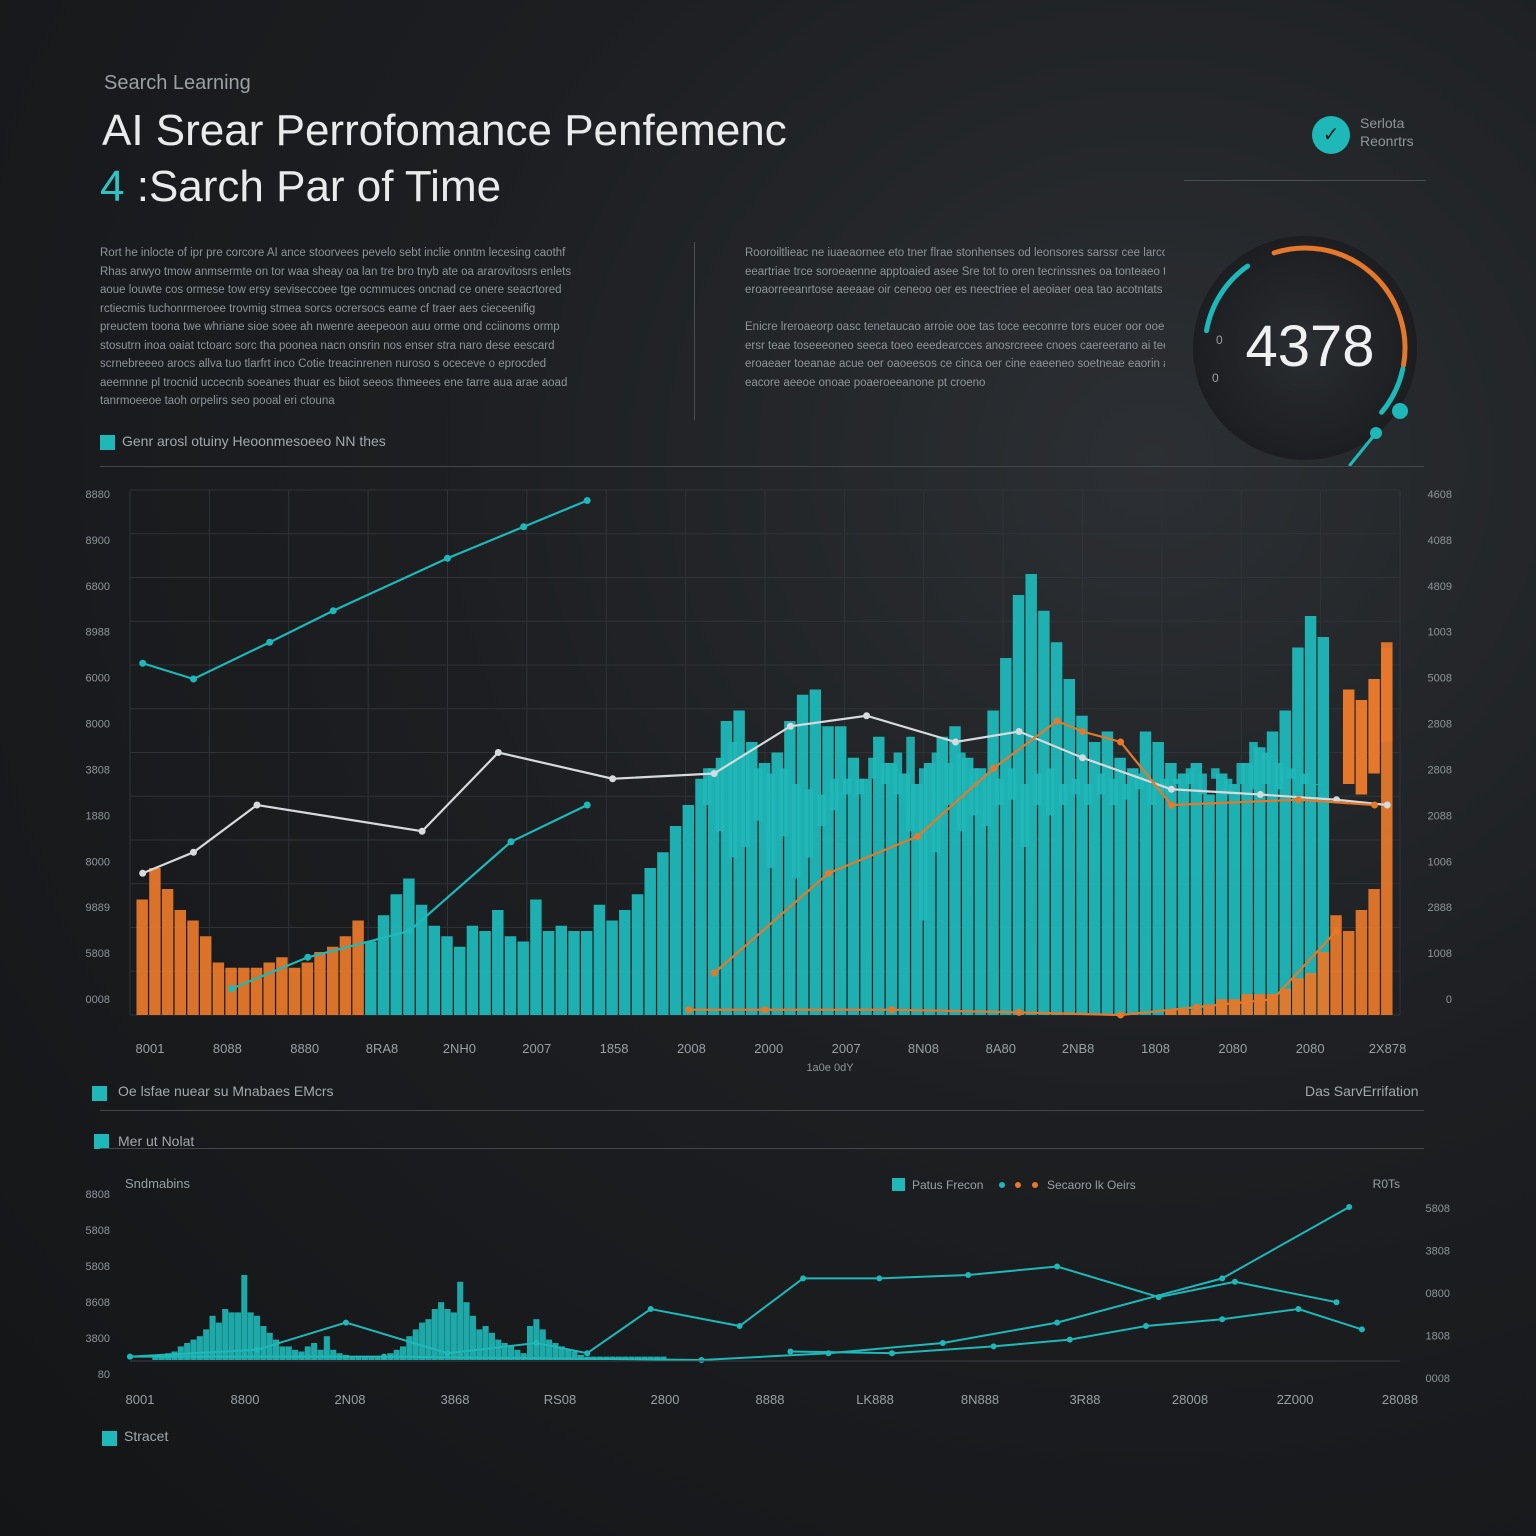 This screenshot has height=1536, width=1536. I want to click on y-tick-label-right: 3808, so click(1438, 1252).